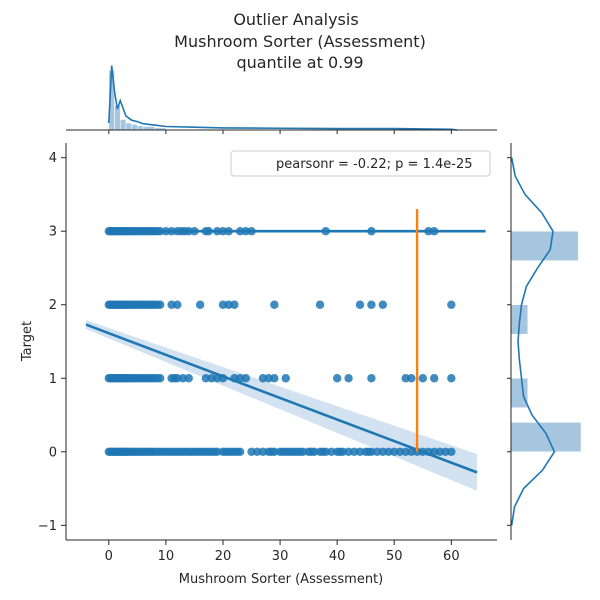  Describe the element at coordinates (53, 452) in the screenshot. I see `y-tick-label: 0` at that location.